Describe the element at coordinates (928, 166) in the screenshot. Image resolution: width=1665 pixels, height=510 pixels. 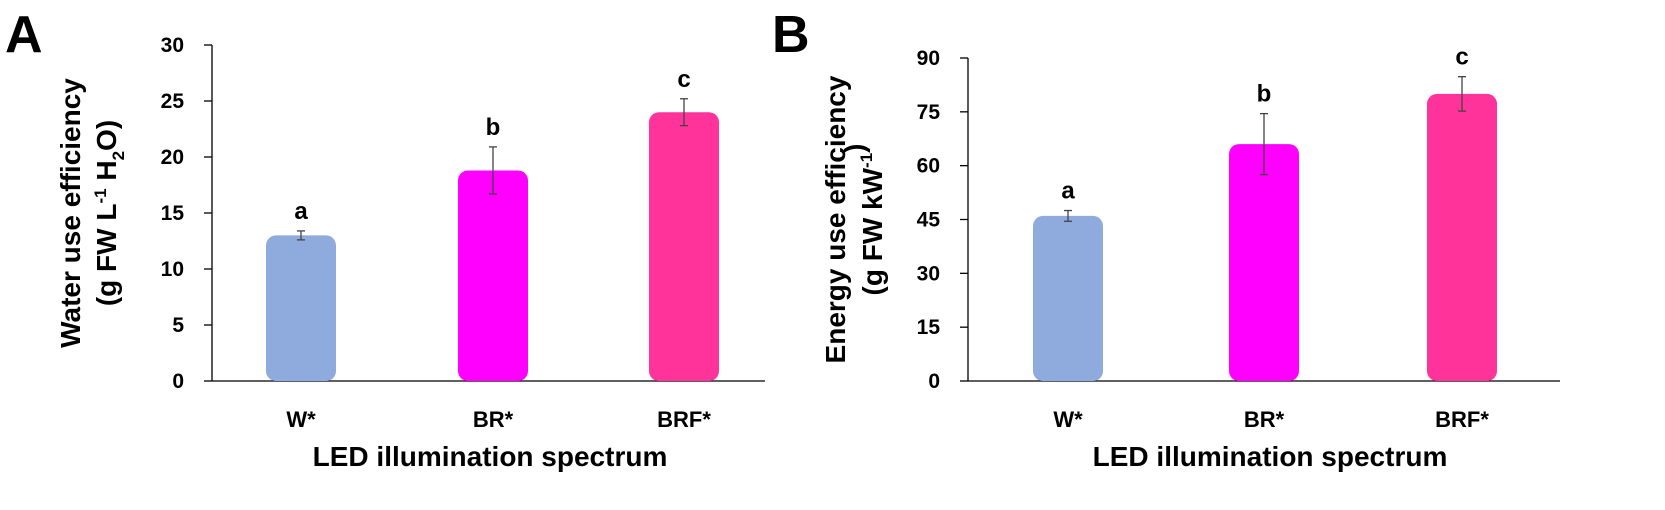
I see `y-tick-label: 60` at that location.